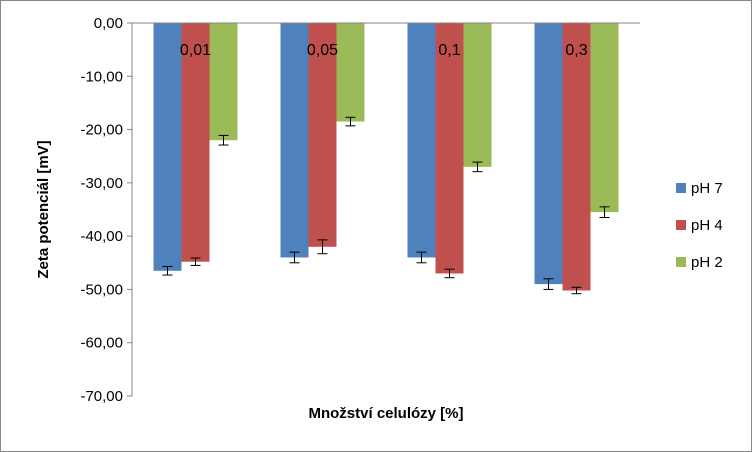 The image size is (752, 452). Describe the element at coordinates (101, 236) in the screenshot. I see `y-tick-label: -40,00` at that location.